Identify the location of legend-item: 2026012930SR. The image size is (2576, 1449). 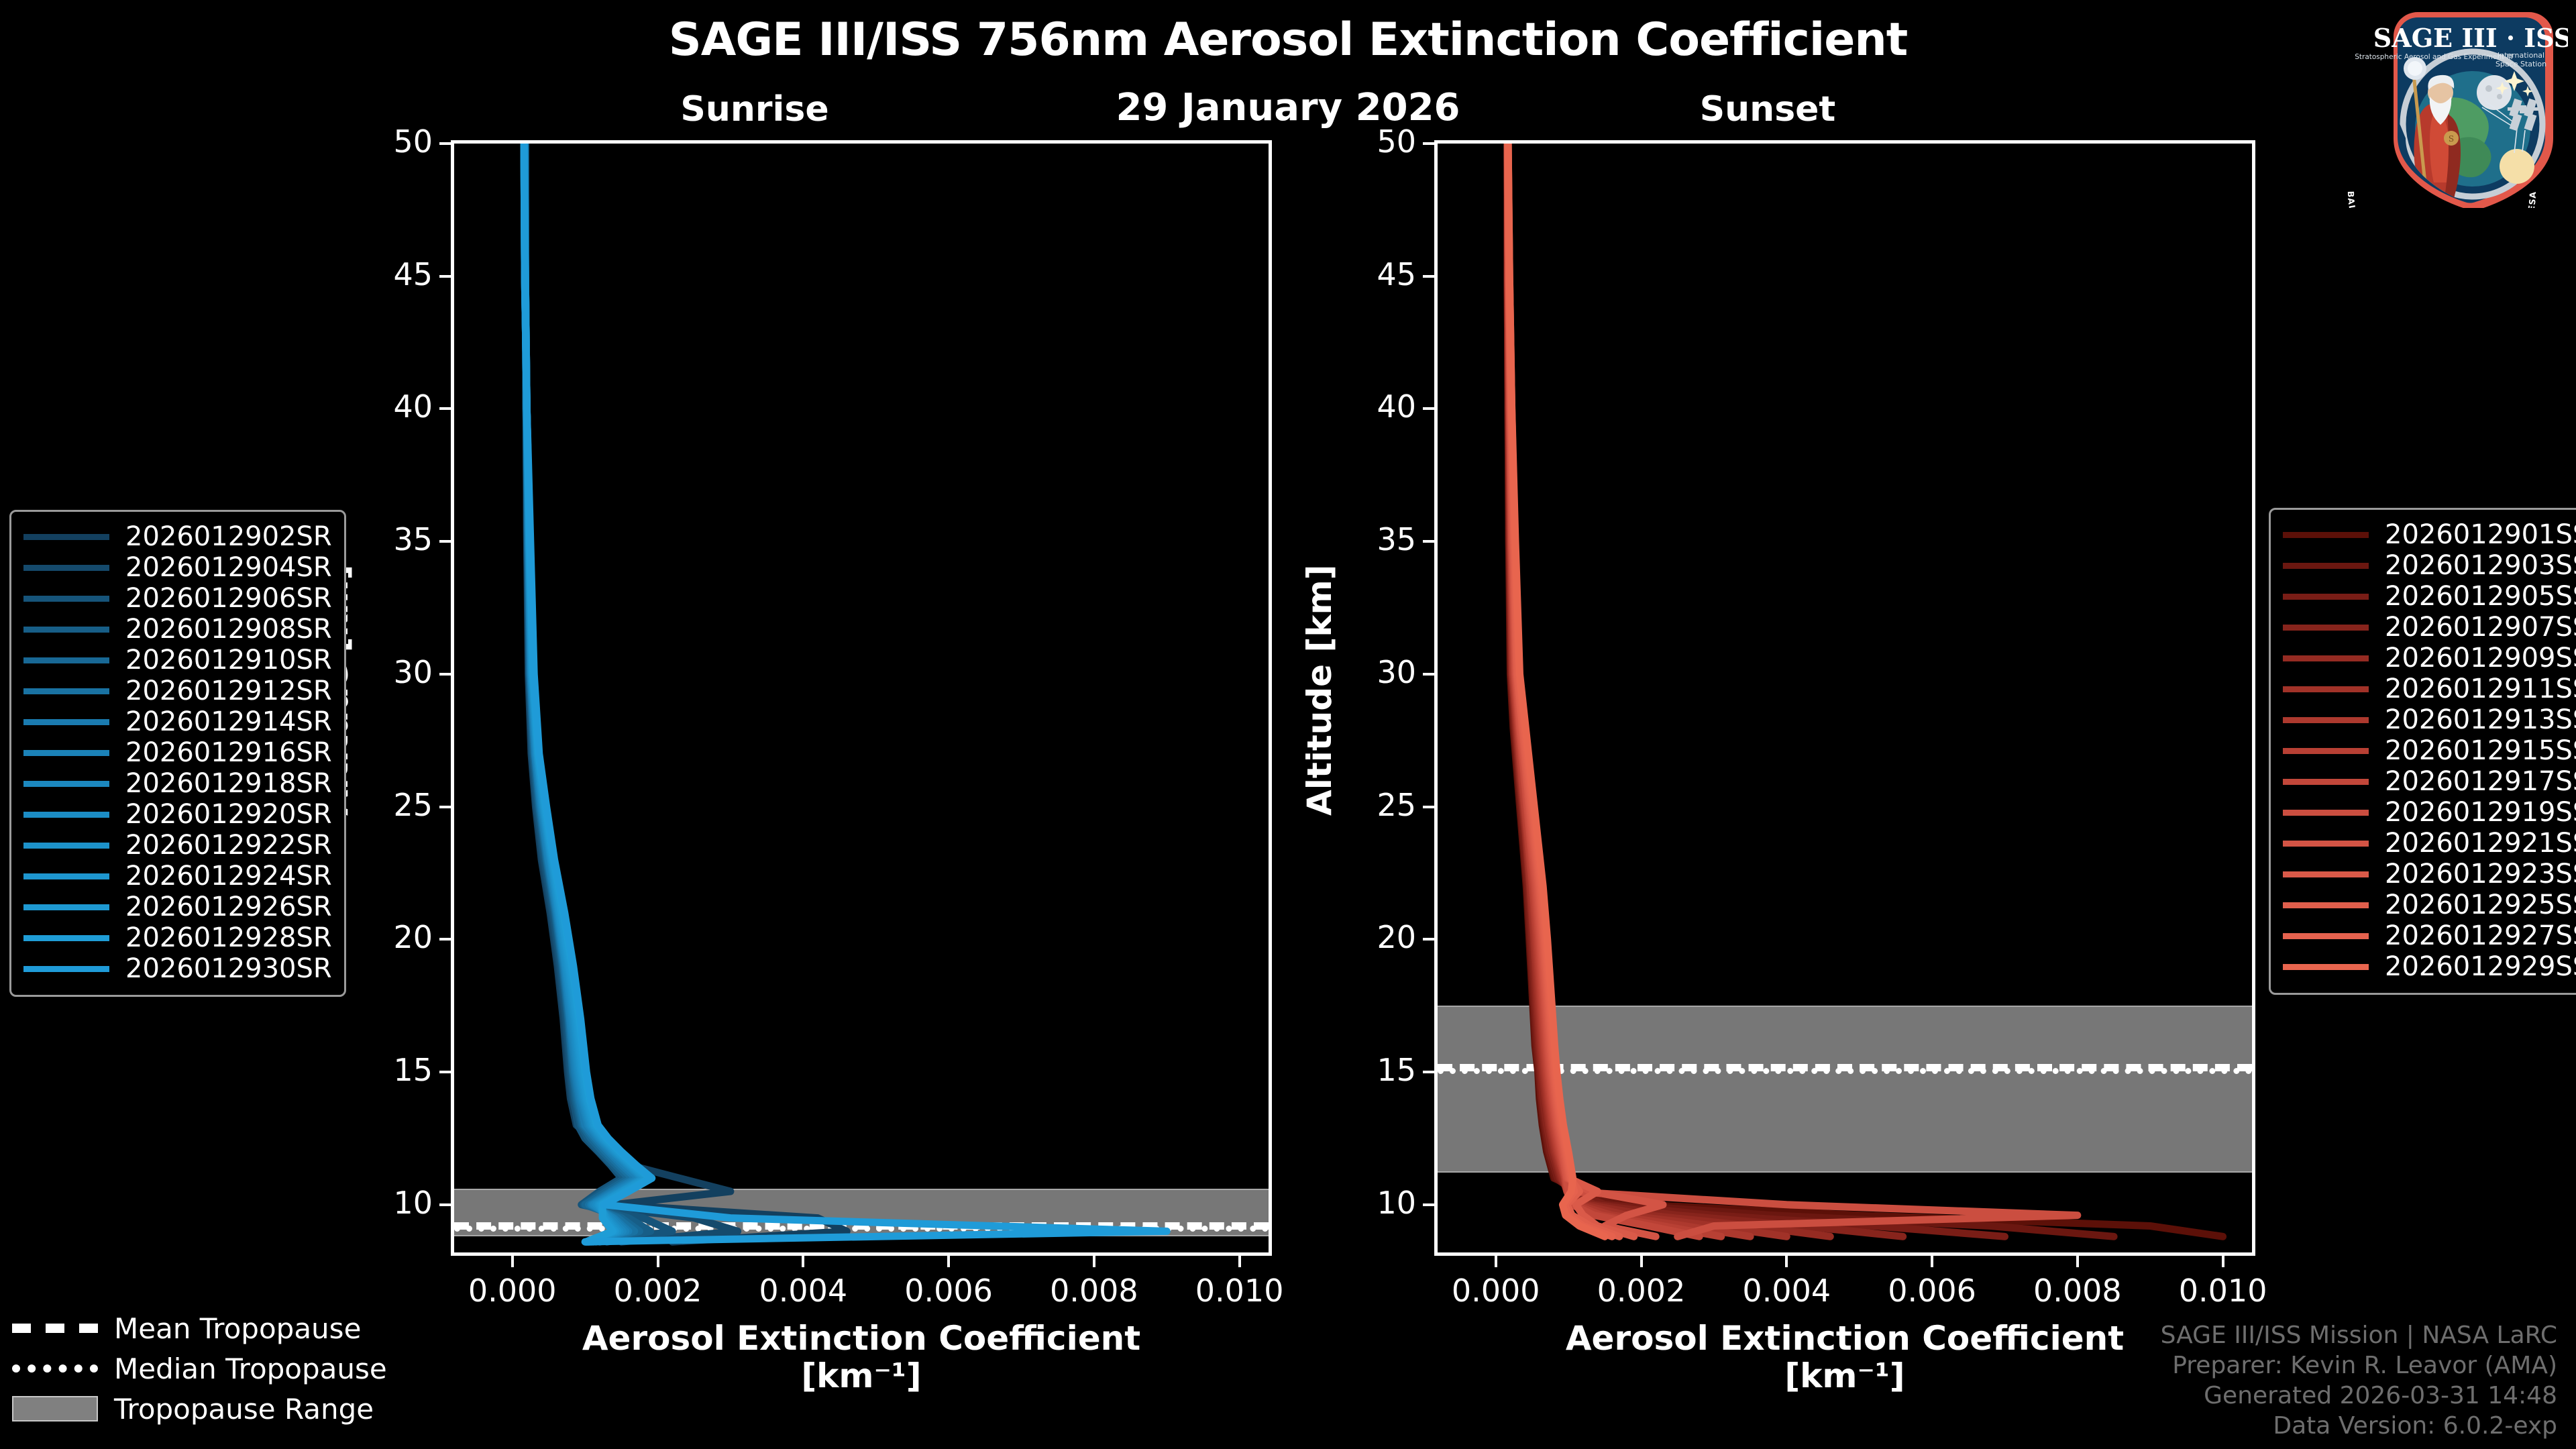
(177, 968).